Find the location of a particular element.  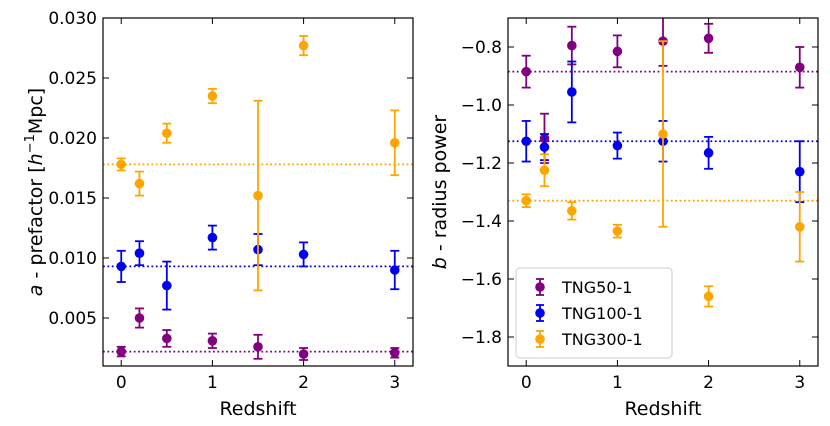

right-xtick-label-2: 2 is located at coordinates (708, 383).